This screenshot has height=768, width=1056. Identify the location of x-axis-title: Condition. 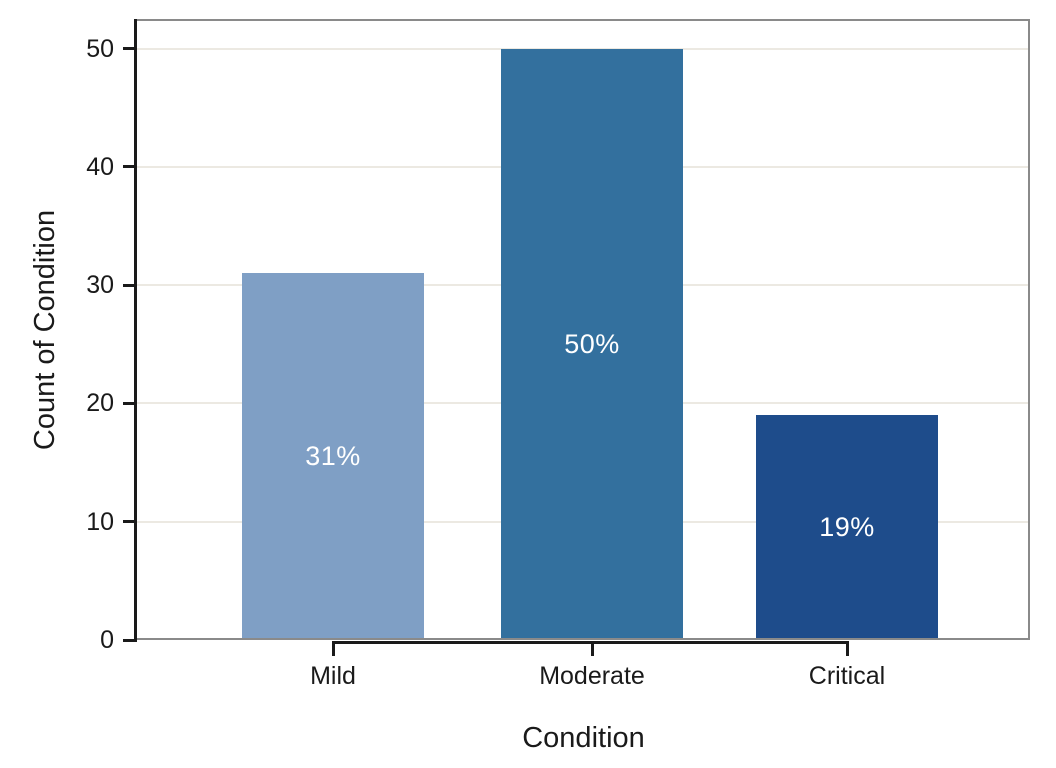
(583, 738).